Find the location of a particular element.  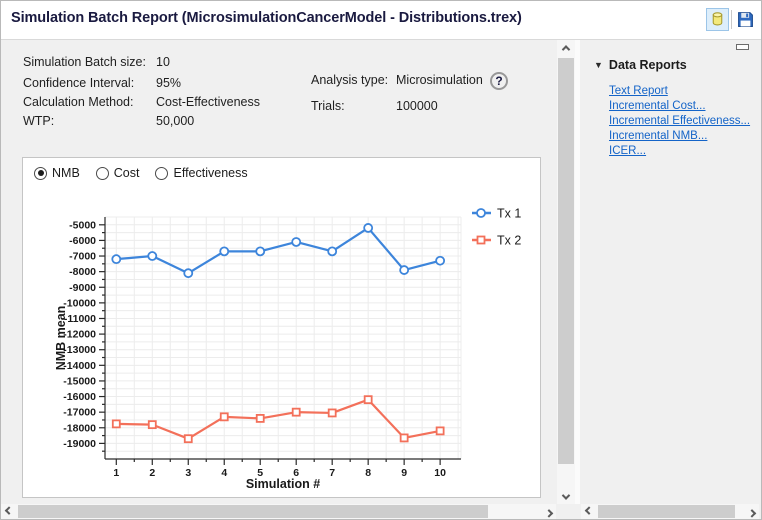

y-axis-title: NMB mean is located at coordinates (61, 338).